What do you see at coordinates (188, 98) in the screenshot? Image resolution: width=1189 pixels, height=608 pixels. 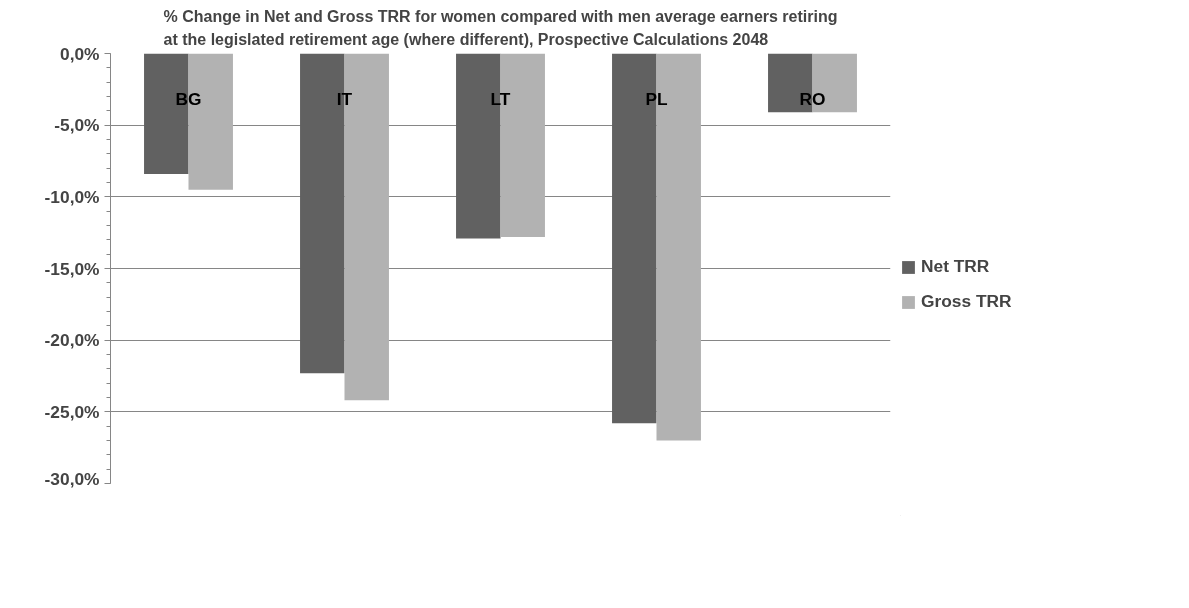 I see `x-tick-label: BG` at bounding box center [188, 98].